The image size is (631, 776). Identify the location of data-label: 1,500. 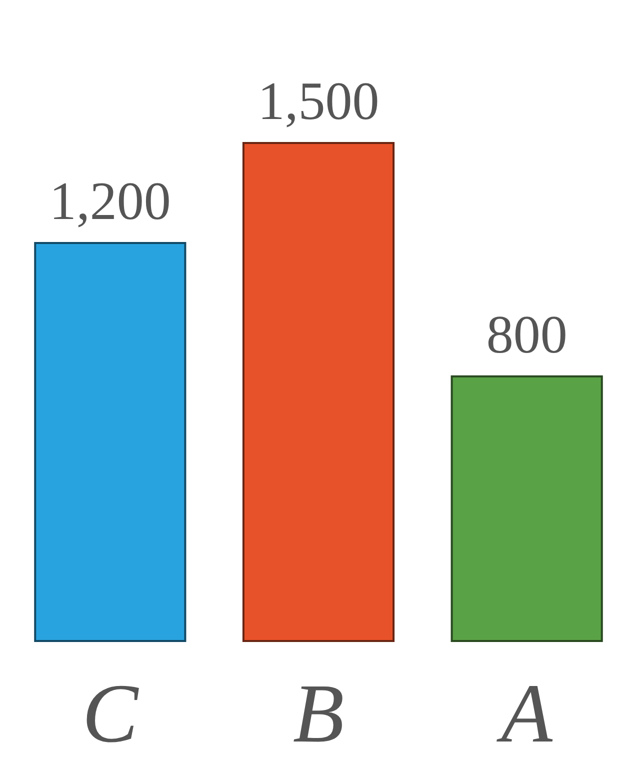
(319, 101).